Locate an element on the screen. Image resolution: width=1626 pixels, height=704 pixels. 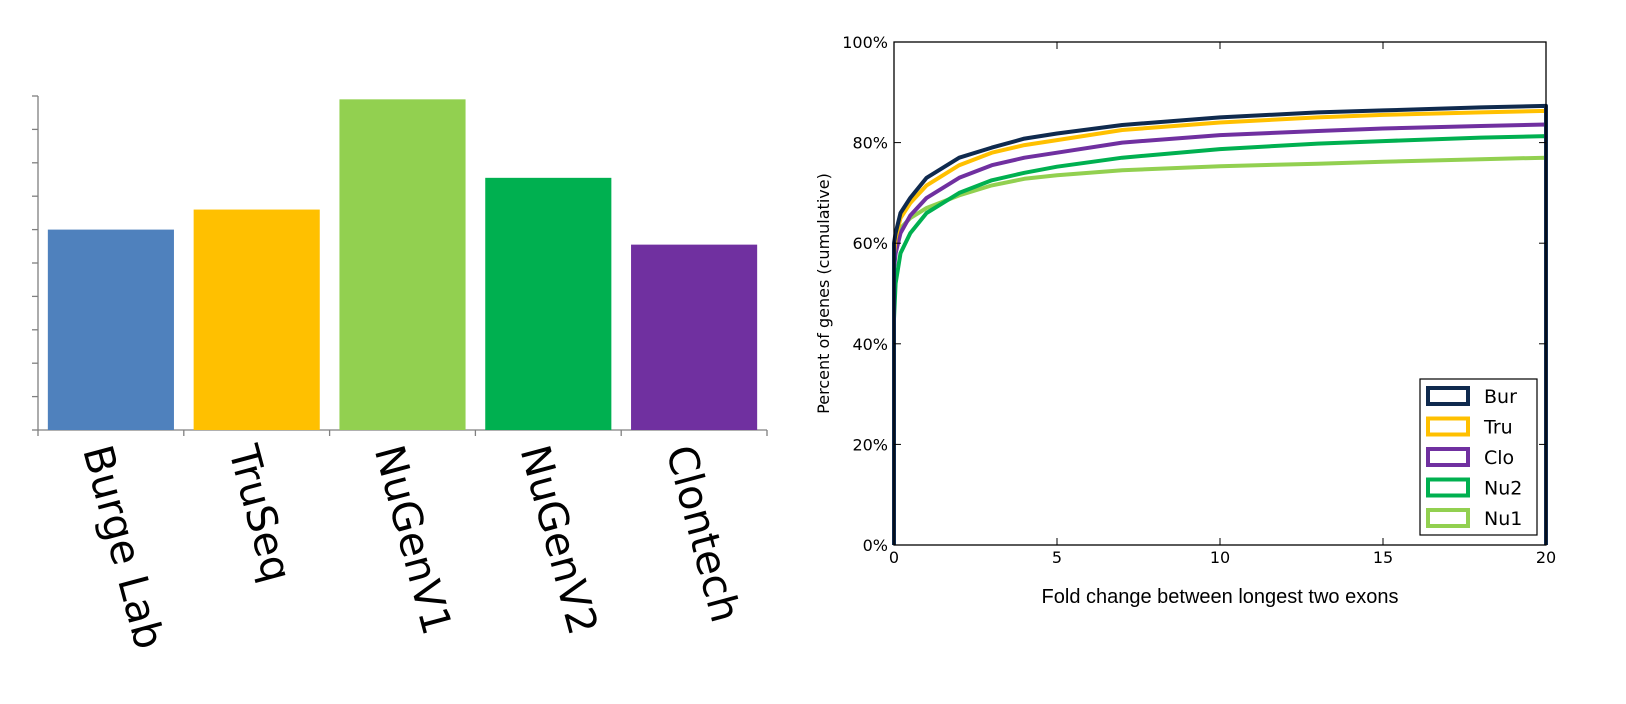
bar-category-label: NuGenV1 is located at coordinates (413, 540).